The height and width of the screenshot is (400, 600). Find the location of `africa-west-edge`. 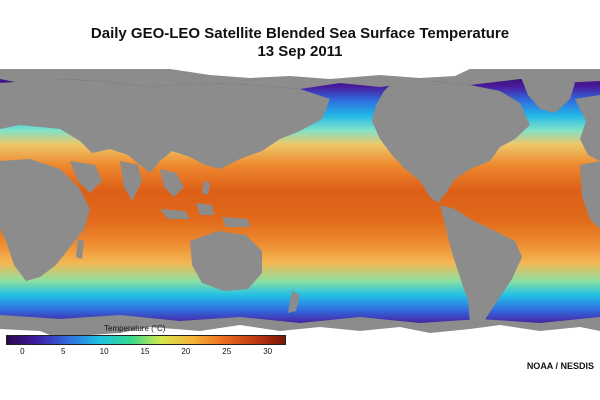

africa-west-edge is located at coordinates (590, 195).